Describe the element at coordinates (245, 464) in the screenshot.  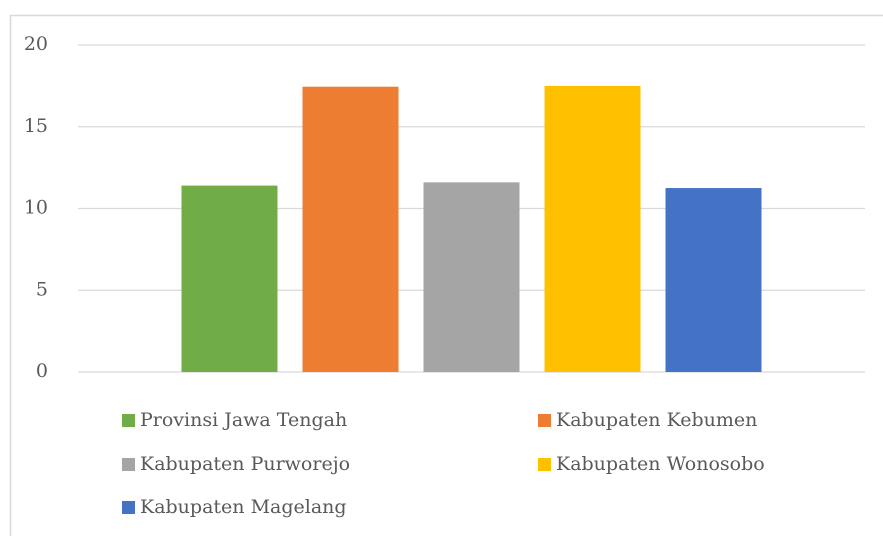
I see `legend-label: Kabupaten Purworejo` at that location.